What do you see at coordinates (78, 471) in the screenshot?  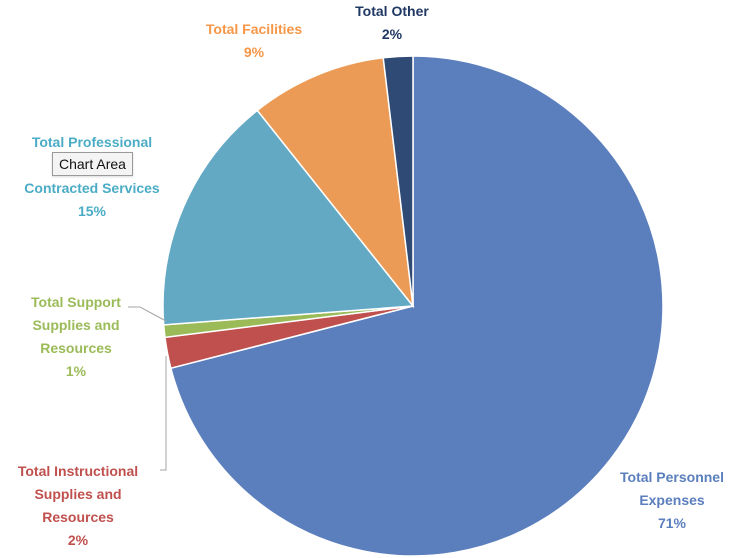 I see `slice-category-label: Total Instructional` at bounding box center [78, 471].